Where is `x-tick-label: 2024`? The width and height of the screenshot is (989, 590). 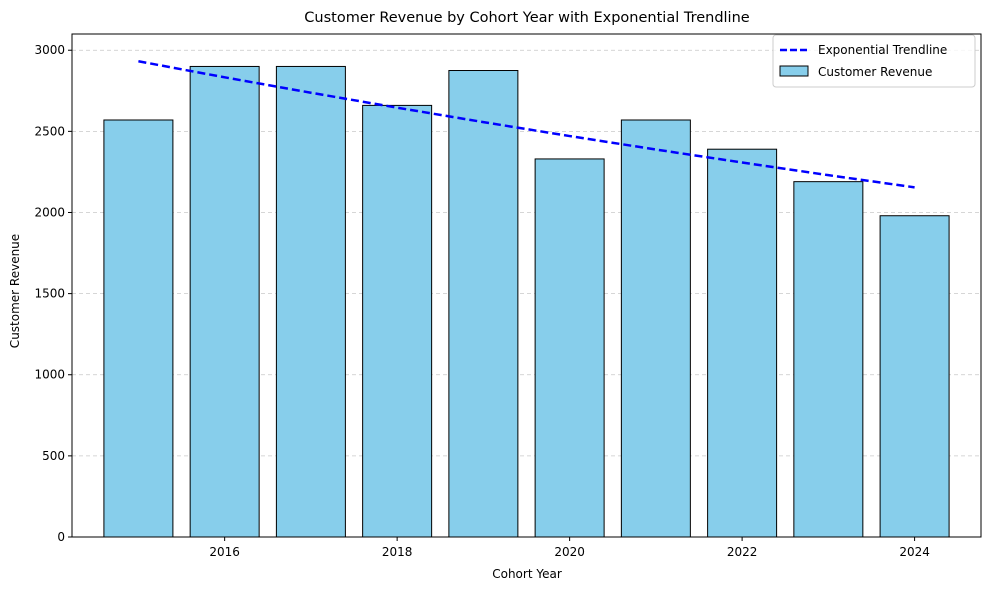
x-tick-label: 2024 is located at coordinates (914, 552).